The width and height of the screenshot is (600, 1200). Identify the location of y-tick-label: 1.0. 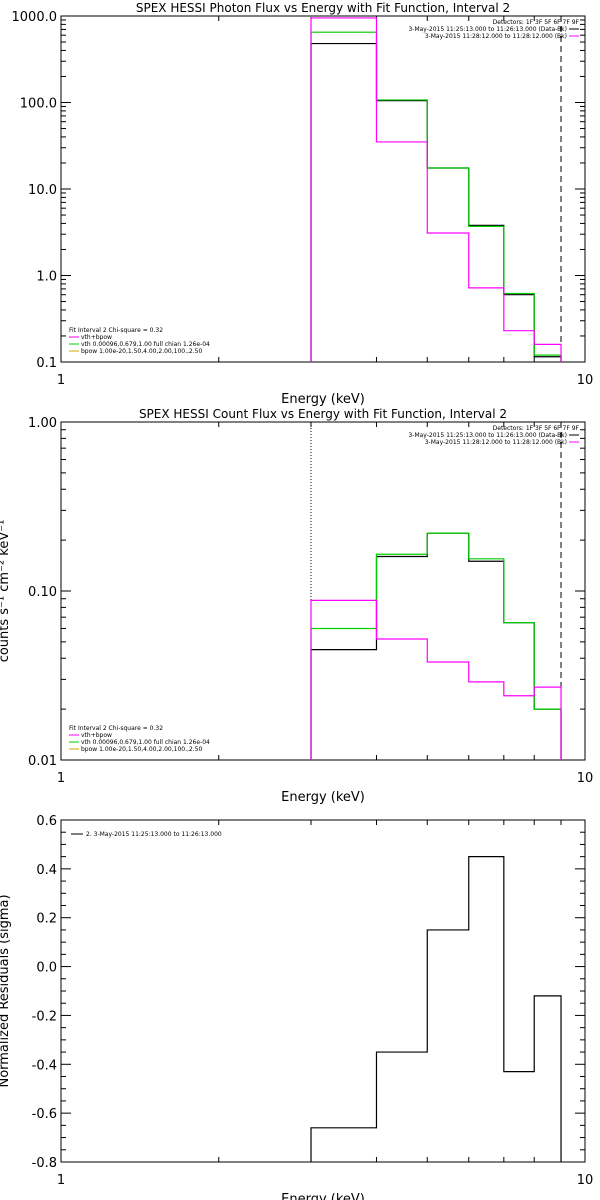
(46, 277).